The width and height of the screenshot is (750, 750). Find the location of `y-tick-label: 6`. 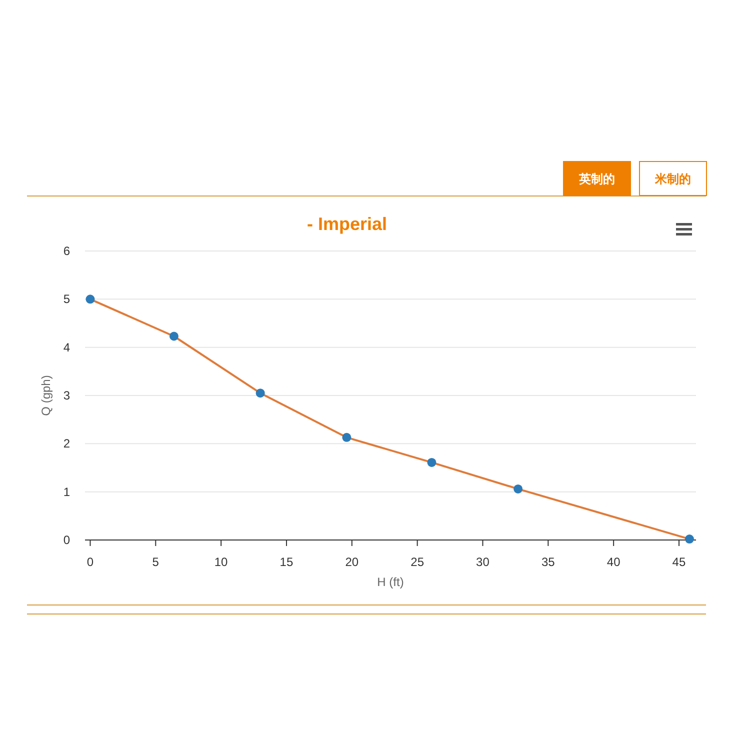

y-tick-label: 6 is located at coordinates (66, 251).